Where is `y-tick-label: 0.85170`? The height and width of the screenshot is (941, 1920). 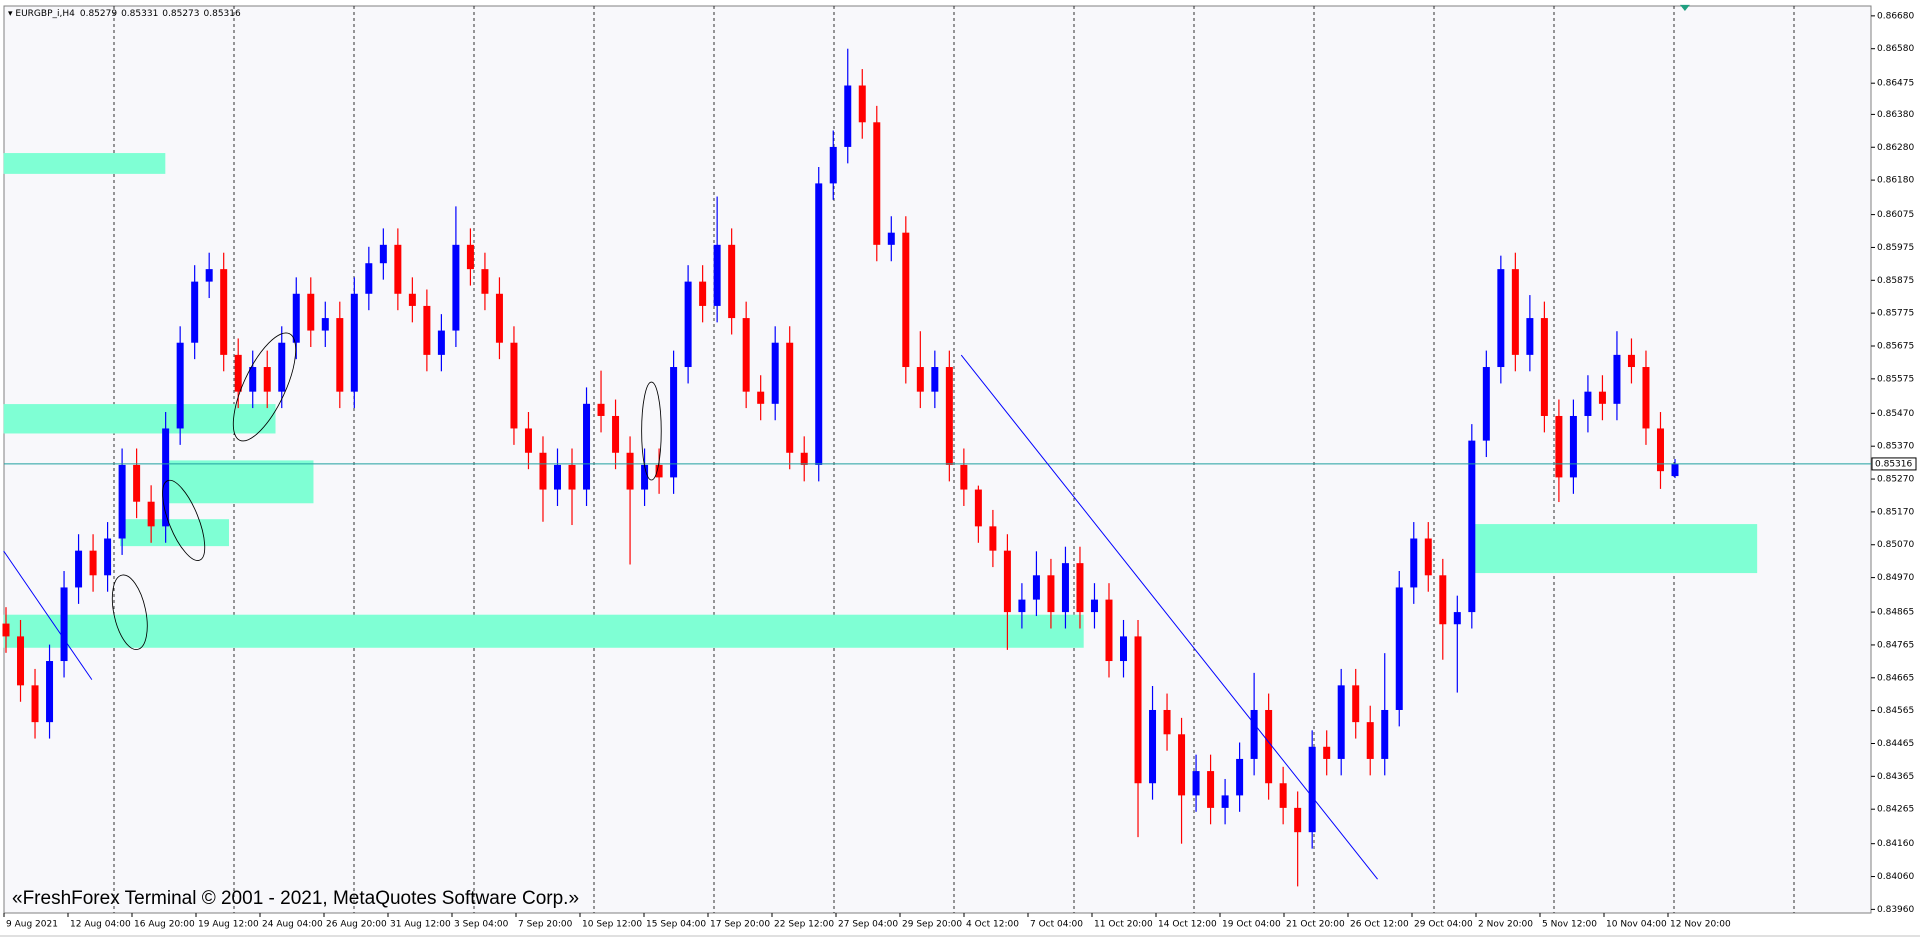
y-tick-label: 0.85170 is located at coordinates (1895, 512).